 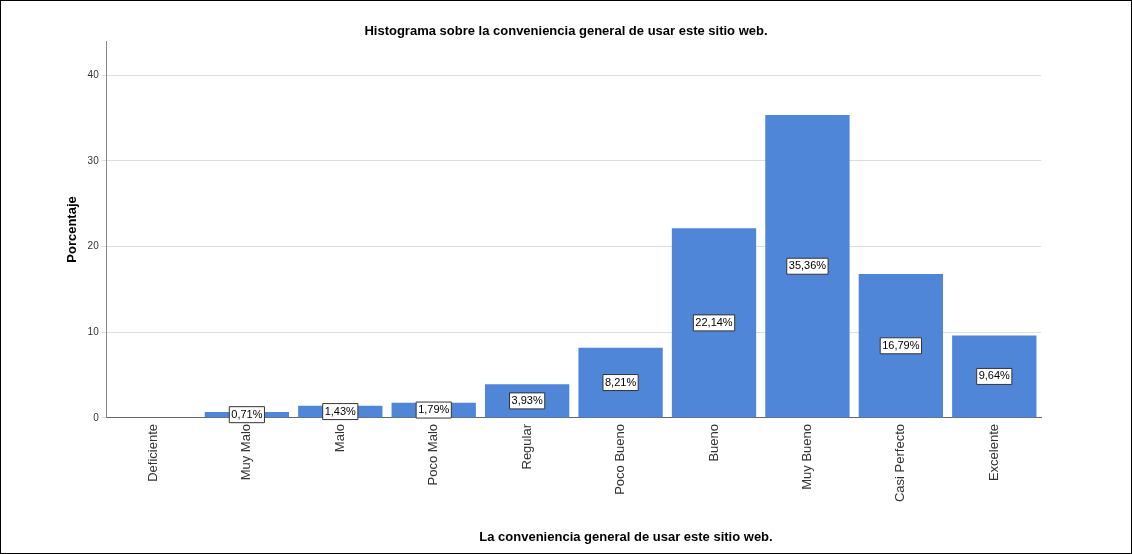 What do you see at coordinates (93, 246) in the screenshot?
I see `y-tick-label: 20` at bounding box center [93, 246].